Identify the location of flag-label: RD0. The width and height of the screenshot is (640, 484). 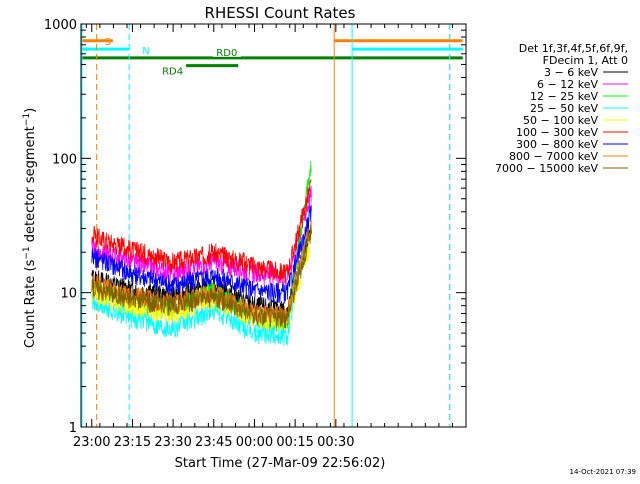
(226, 53).